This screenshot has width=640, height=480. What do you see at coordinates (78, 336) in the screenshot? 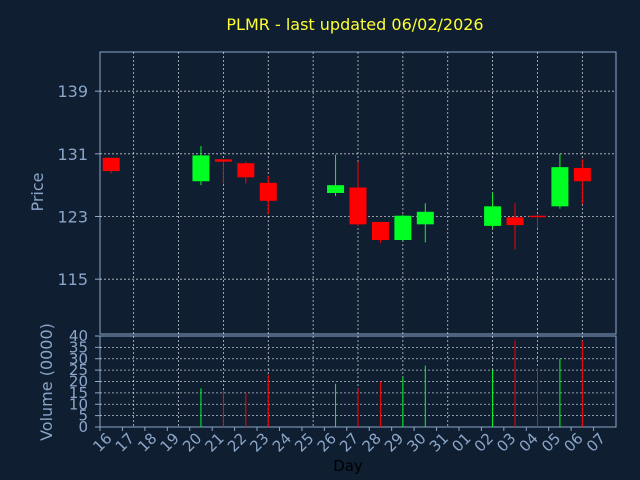
I see `volume-tick-label: 40` at bounding box center [78, 336].